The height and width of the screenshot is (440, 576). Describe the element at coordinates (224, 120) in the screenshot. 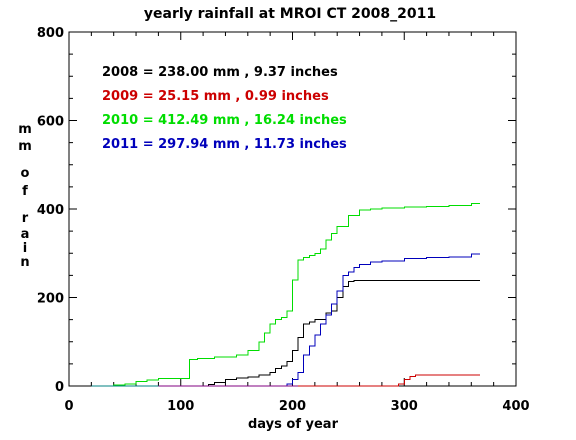

I see `annotation-2010: 2010 = 412.49 mm , 16.24 inches` at that location.